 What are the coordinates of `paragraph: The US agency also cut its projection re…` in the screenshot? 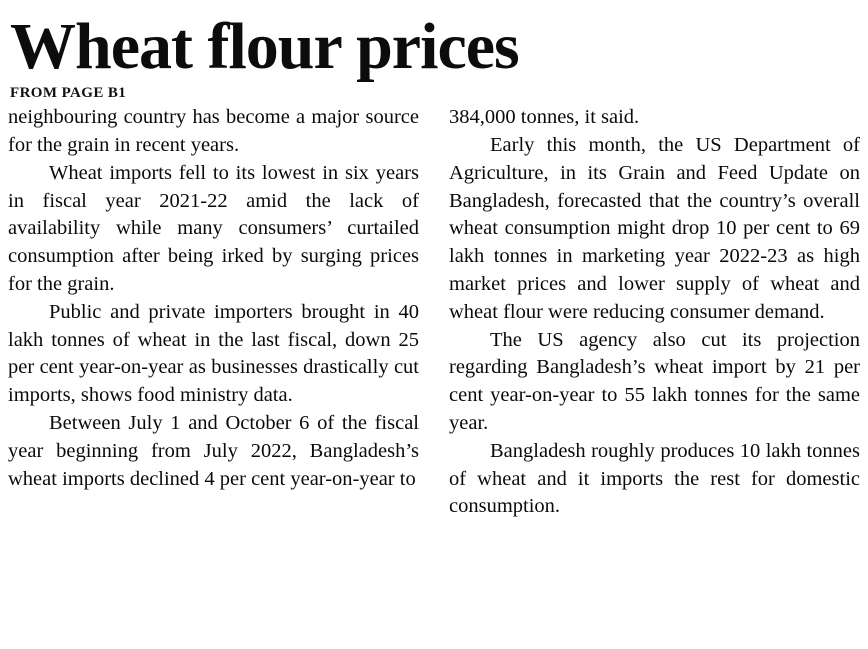 It's located at (654, 381).